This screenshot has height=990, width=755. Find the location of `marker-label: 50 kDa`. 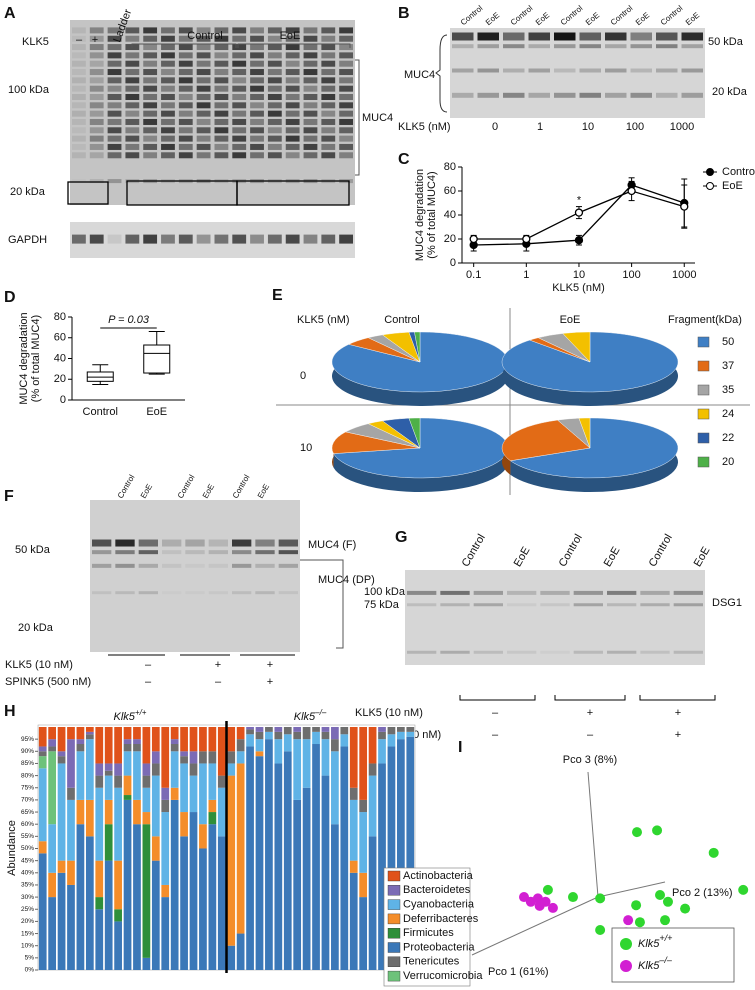

marker-label: 50 kDa is located at coordinates (726, 42).